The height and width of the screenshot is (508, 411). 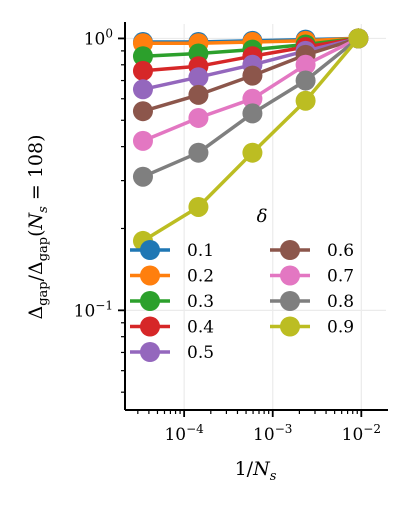 What do you see at coordinates (312, 301) in the screenshot?
I see `legend-entry-0.8: 0.8` at bounding box center [312, 301].